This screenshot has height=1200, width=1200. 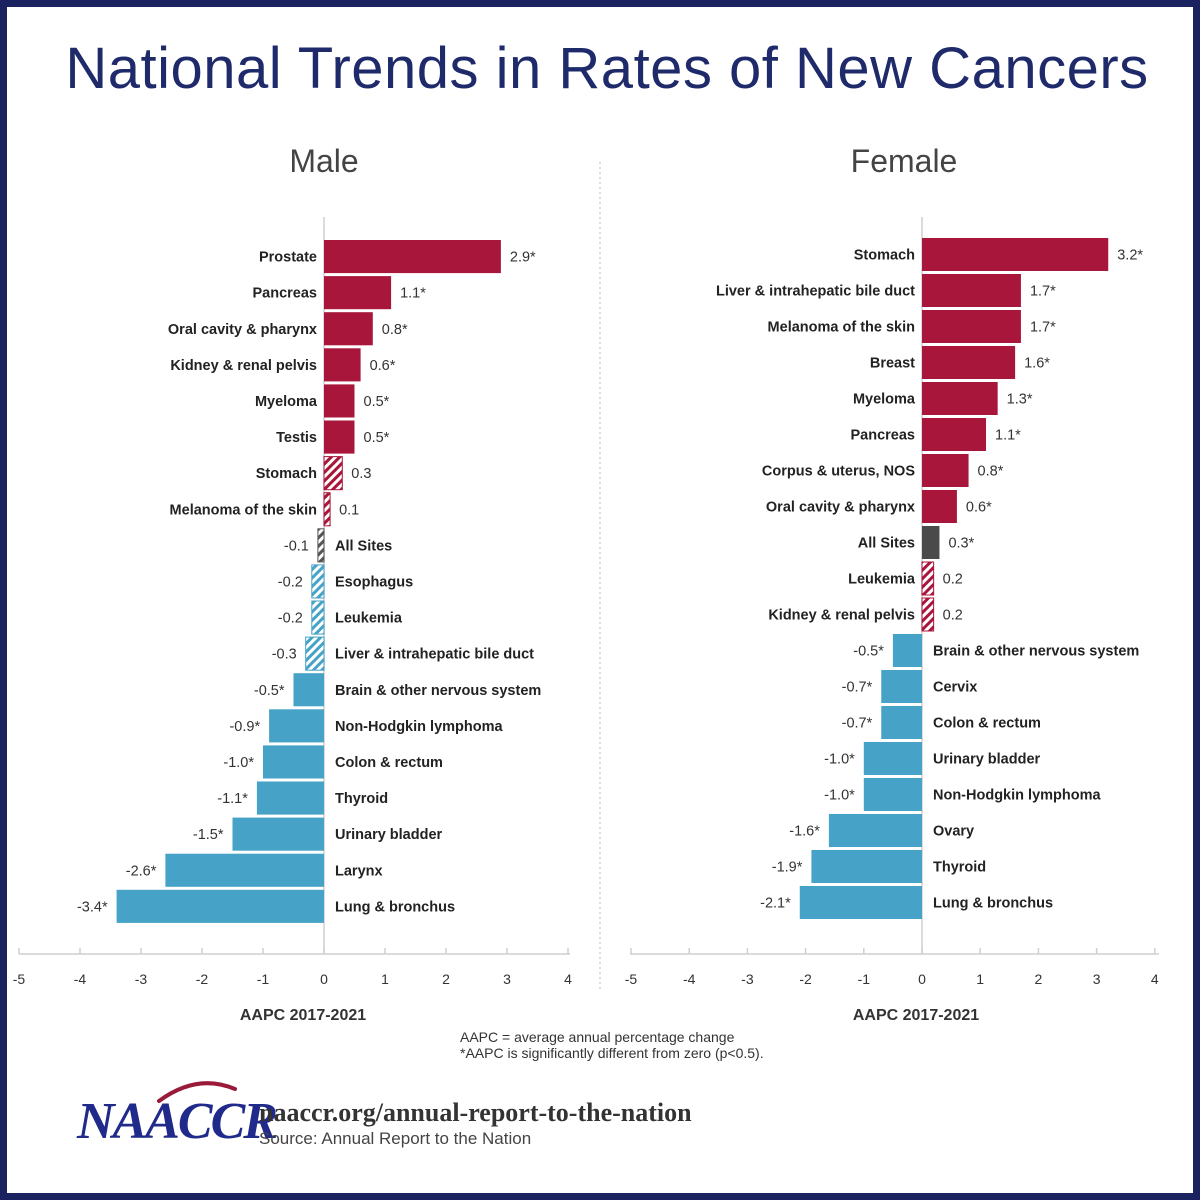 What do you see at coordinates (318, 581) in the screenshot?
I see `bar-esophagus` at bounding box center [318, 581].